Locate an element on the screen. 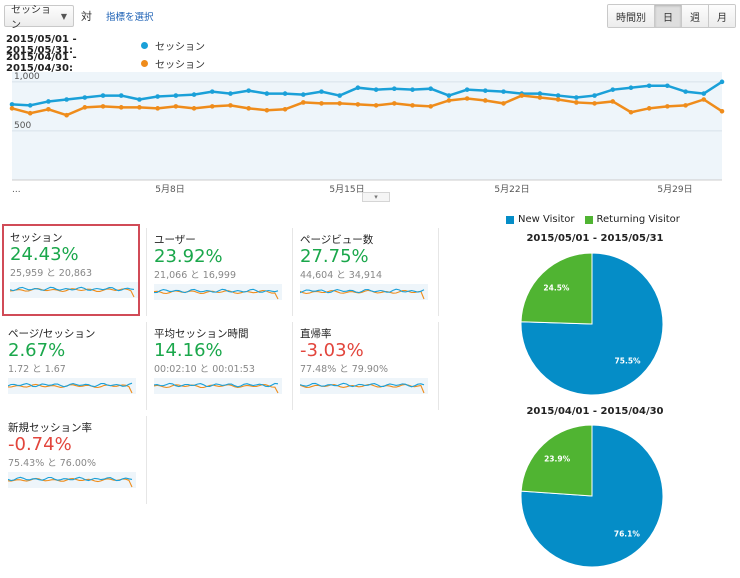 This screenshot has height=578, width=740. chevron-down-icon: ▼ is located at coordinates (63, 16).